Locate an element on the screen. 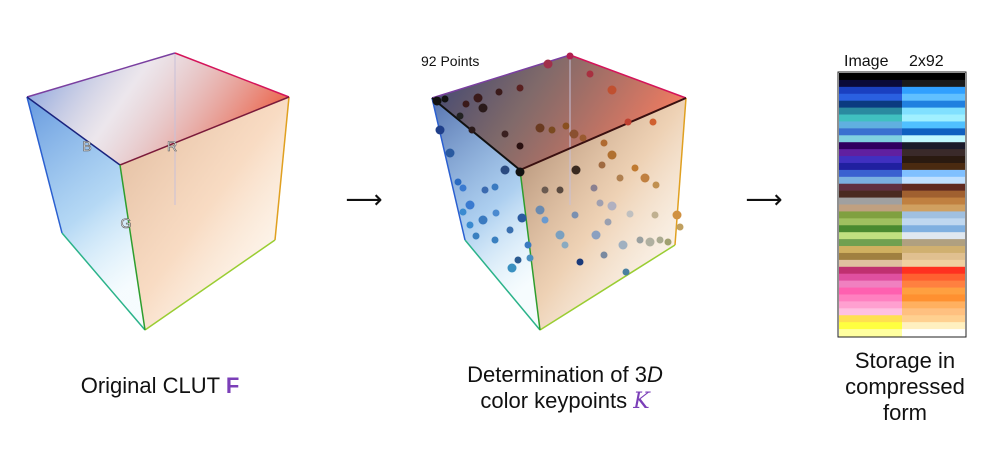 The height and width of the screenshot is (460, 1008). cube1-top-face is located at coordinates (158, 109).